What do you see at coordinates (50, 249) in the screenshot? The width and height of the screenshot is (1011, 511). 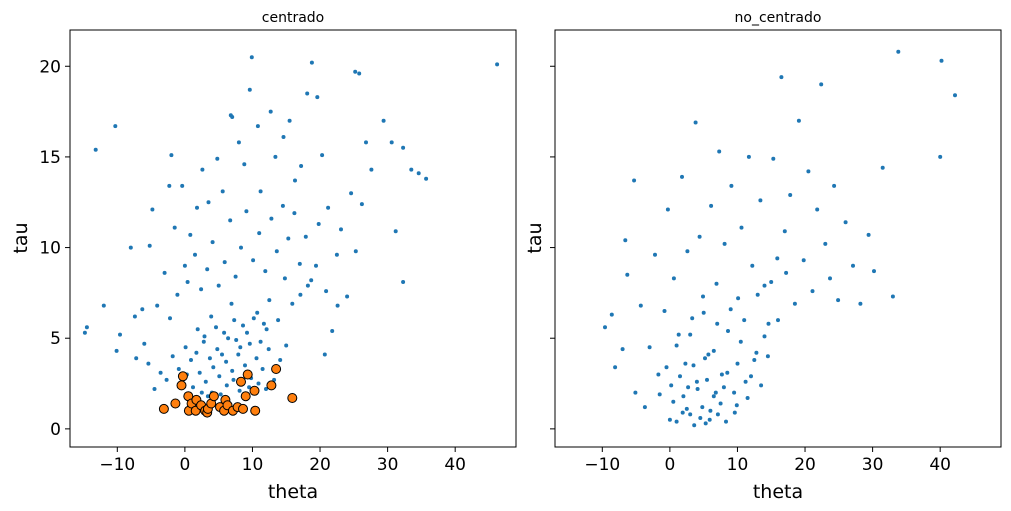 I see `y-tick-label: 10` at bounding box center [50, 249].